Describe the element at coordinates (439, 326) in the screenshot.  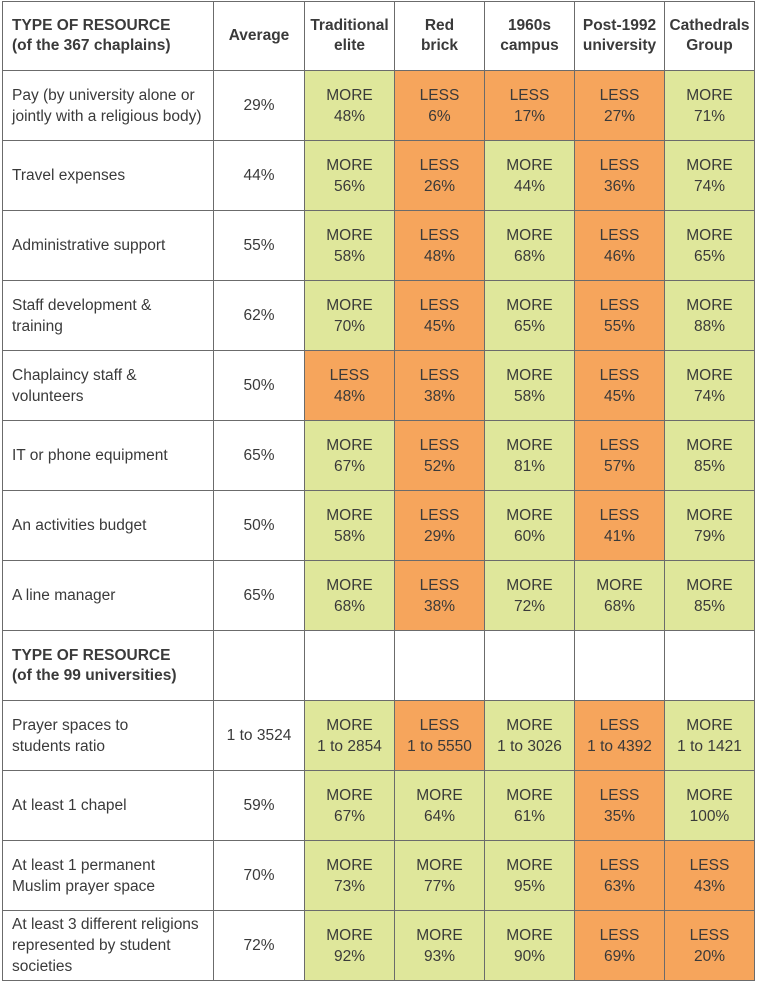
I see `comparison-value: 45%` at that location.